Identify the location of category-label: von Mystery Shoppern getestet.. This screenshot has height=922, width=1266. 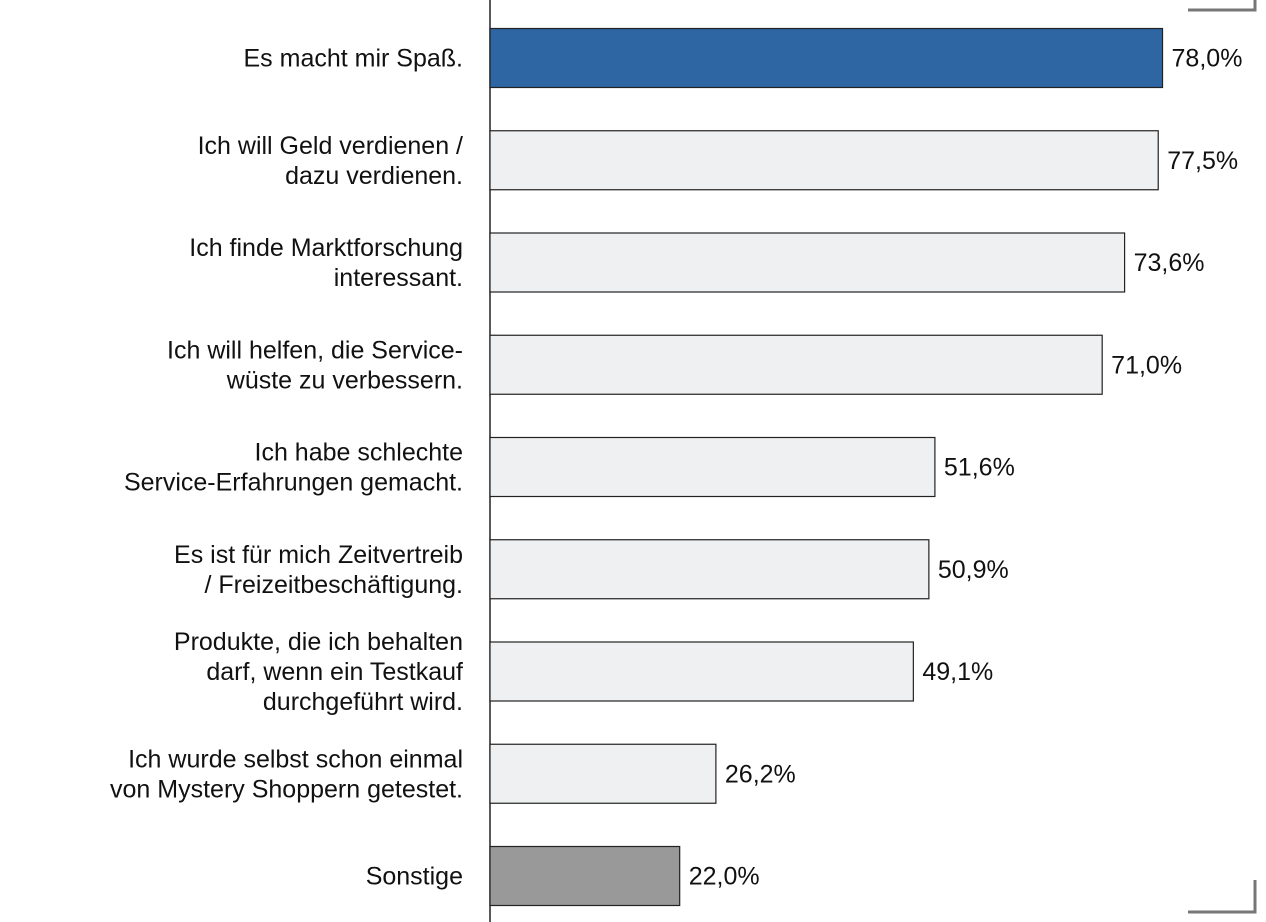
(286, 789).